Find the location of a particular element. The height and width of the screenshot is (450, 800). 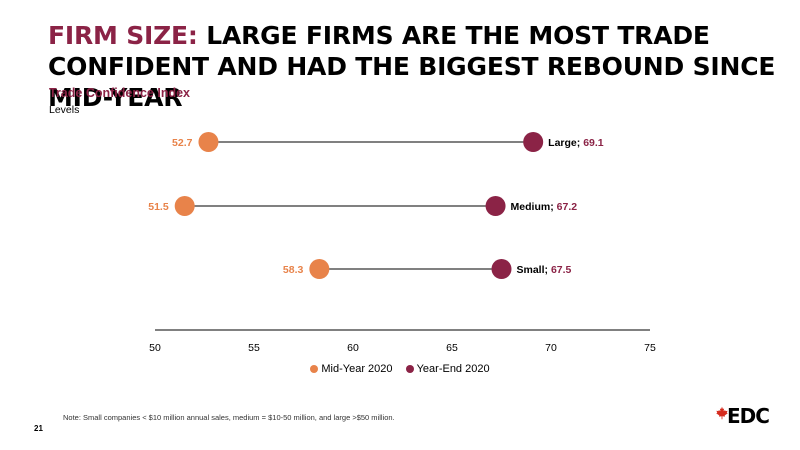

chart-units: Levels is located at coordinates (64, 110).